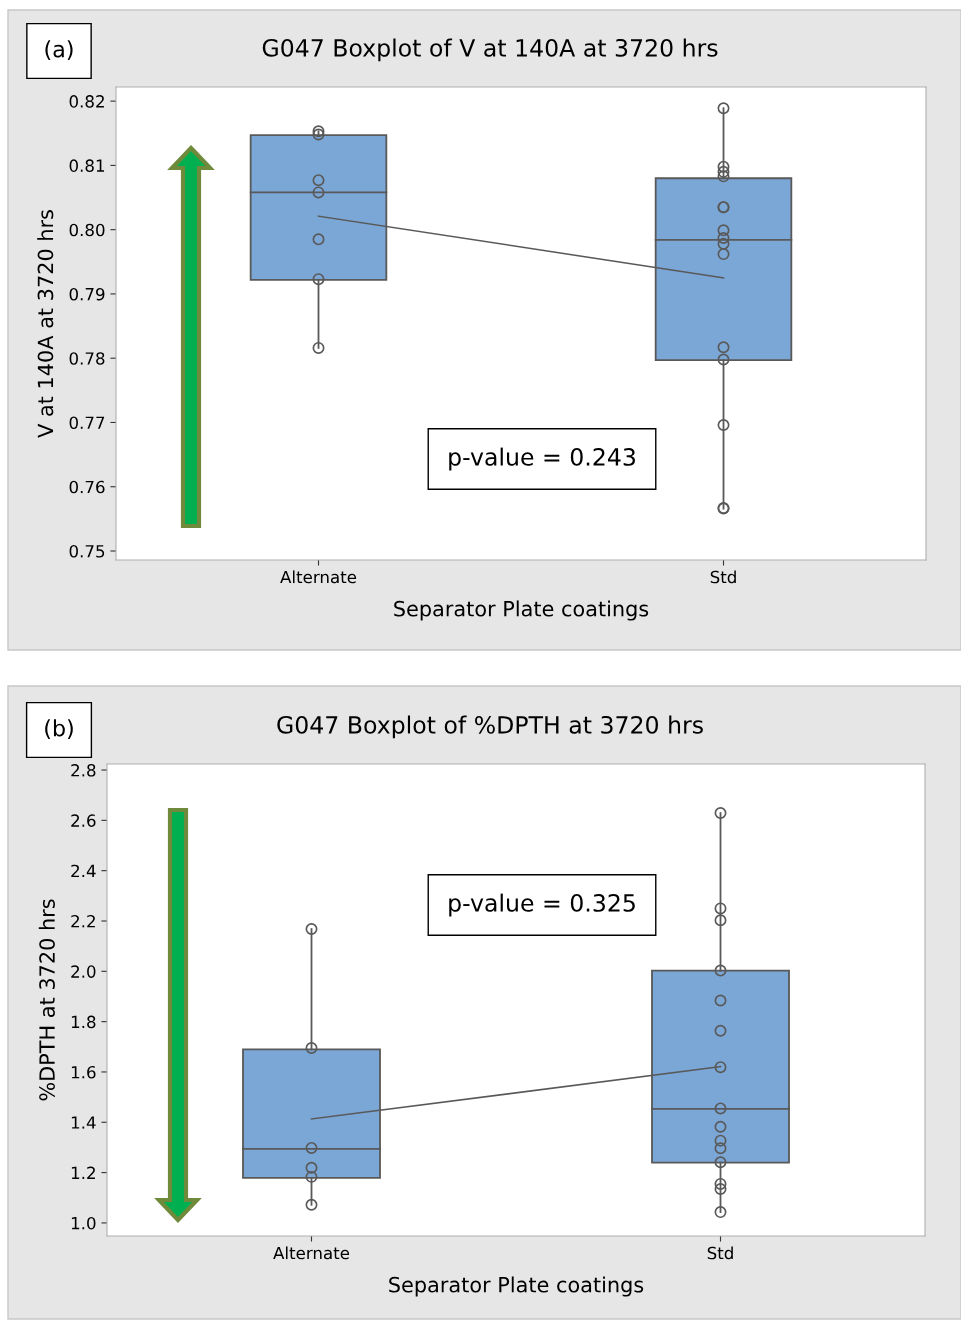 The height and width of the screenshot is (1320, 961). Describe the element at coordinates (87, 551) in the screenshot. I see `y-tick-label: 0.75` at that location.